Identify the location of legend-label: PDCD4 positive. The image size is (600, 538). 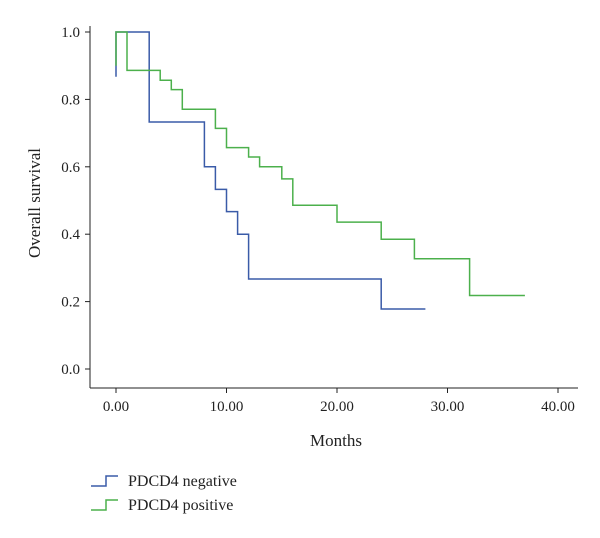
(180, 505).